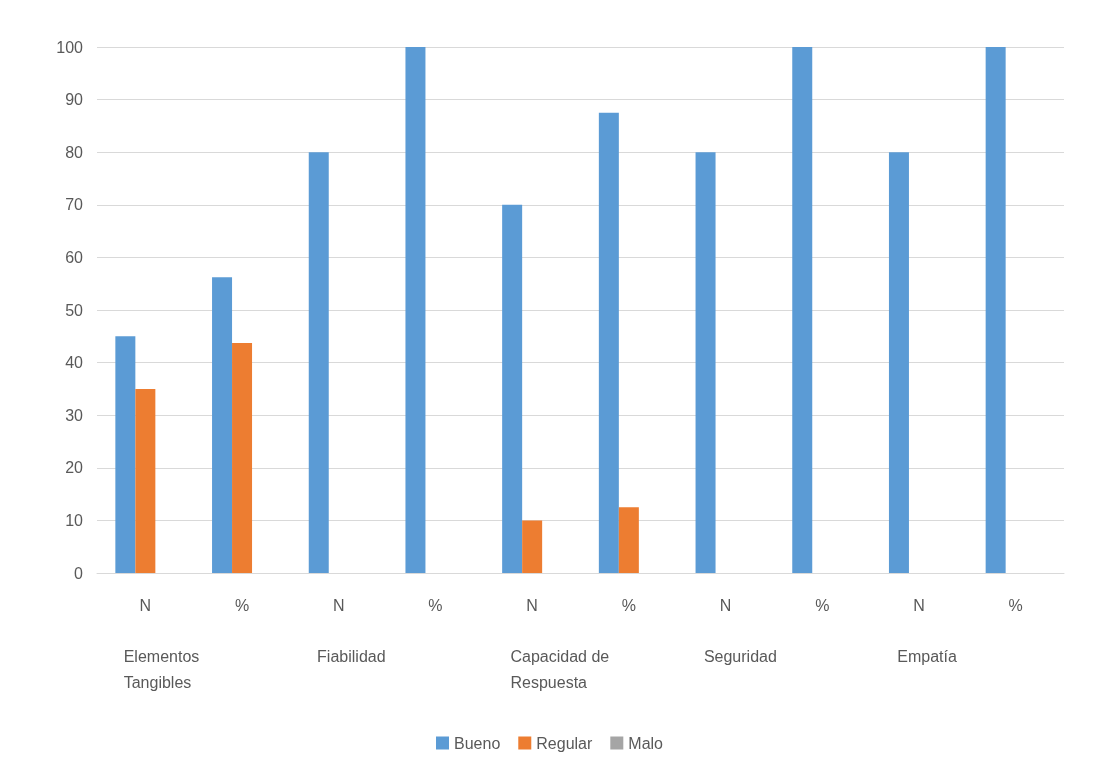 This screenshot has height=776, width=1099. Describe the element at coordinates (351, 656) in the screenshot. I see `text: Fiabilidad` at that location.